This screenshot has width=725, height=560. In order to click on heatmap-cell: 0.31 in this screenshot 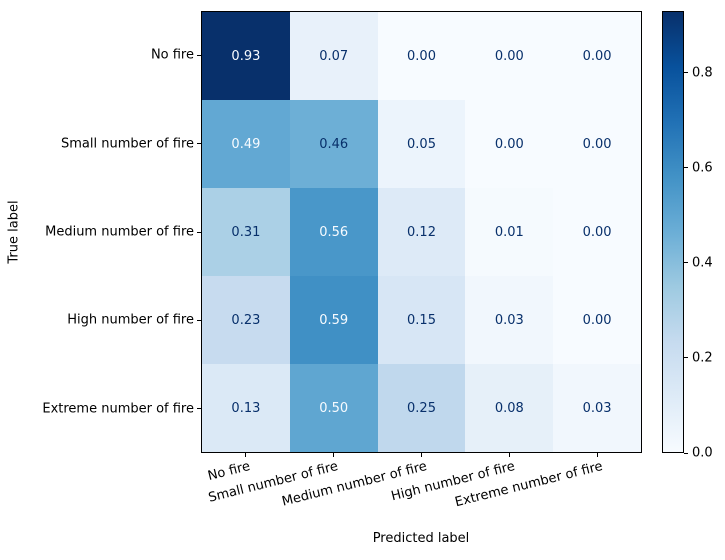, I will do `click(246, 232)`.